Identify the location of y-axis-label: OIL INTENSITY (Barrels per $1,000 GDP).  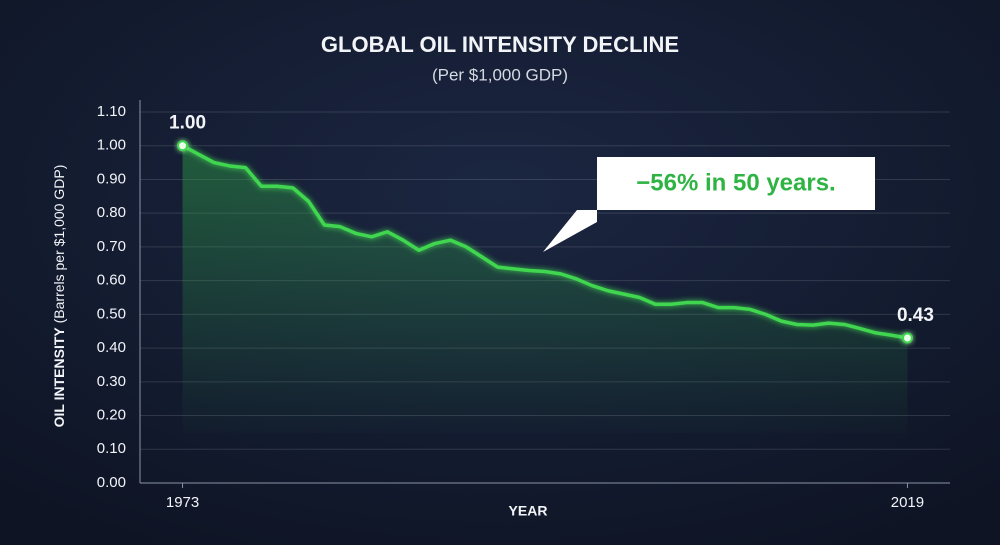
(59, 296).